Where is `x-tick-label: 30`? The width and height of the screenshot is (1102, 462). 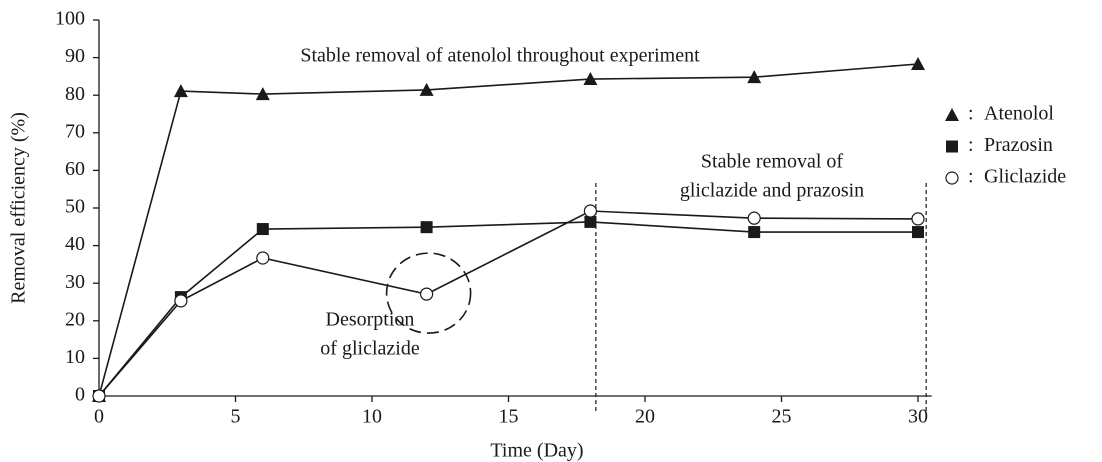 x-tick-label: 30 is located at coordinates (918, 417).